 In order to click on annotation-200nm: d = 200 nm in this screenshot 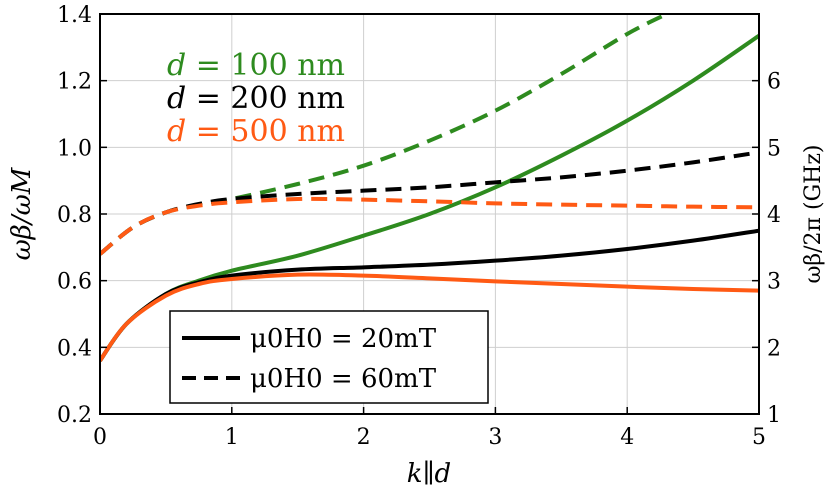, I will do `click(256, 98)`.